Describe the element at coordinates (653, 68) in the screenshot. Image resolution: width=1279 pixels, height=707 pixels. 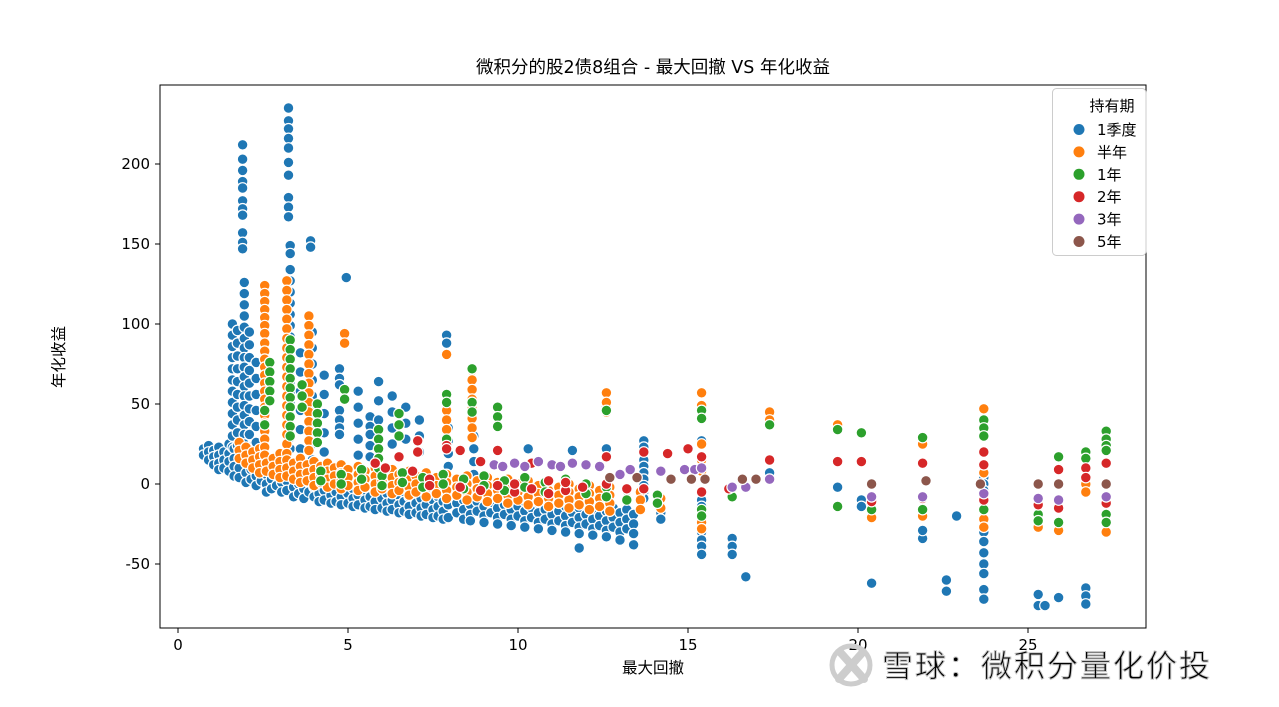
I see `chart-title: 微积分的股2债8组合 - 最大回撤 VS 年化收益` at that location.